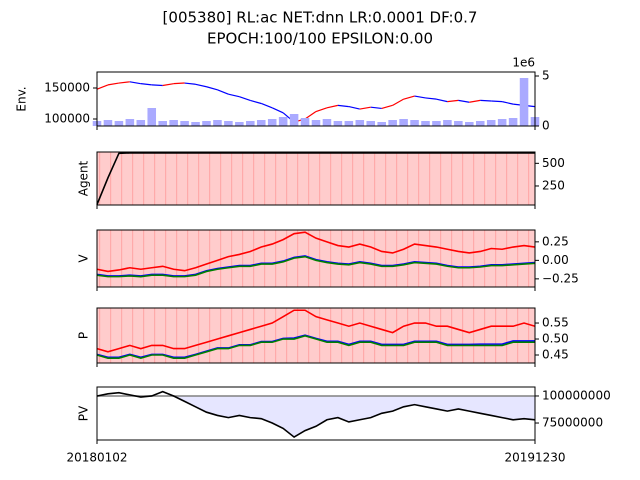  Describe the element at coordinates (534, 458) in the screenshot. I see `x-tick-label: 20191230` at that location.